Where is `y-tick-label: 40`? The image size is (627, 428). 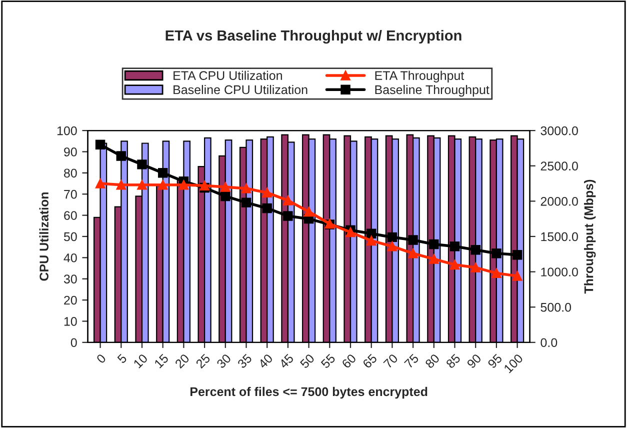 y-tick-label: 40 is located at coordinates (70, 257).